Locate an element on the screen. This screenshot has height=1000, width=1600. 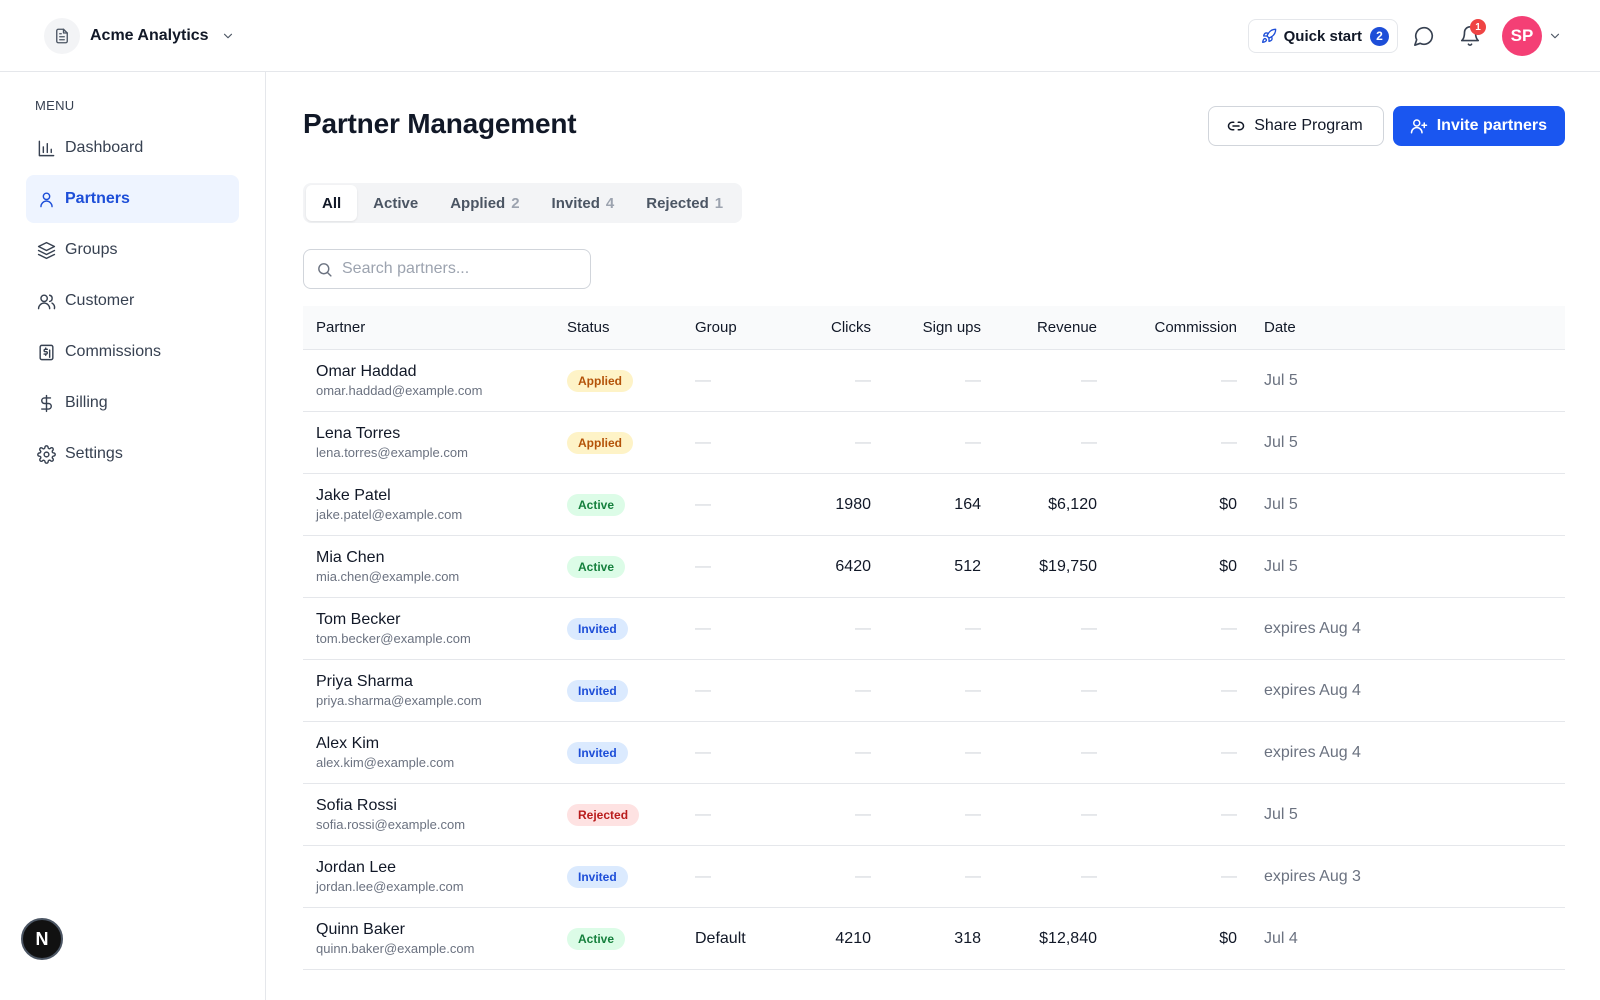
dollar-icon is located at coordinates (46, 403).